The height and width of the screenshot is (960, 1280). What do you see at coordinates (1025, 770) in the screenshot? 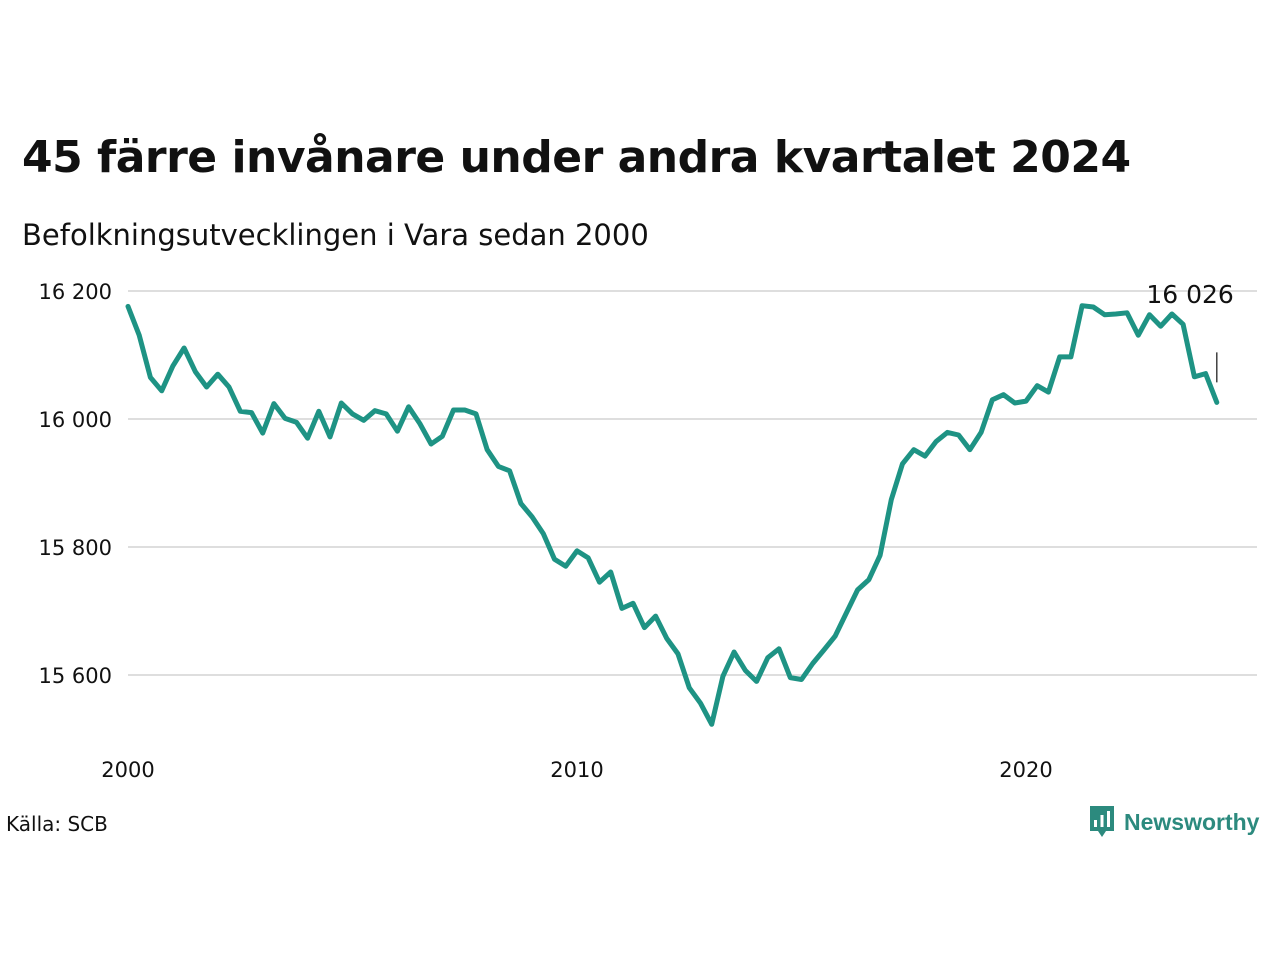
I see `x-tick-label: 2020` at bounding box center [1025, 770].